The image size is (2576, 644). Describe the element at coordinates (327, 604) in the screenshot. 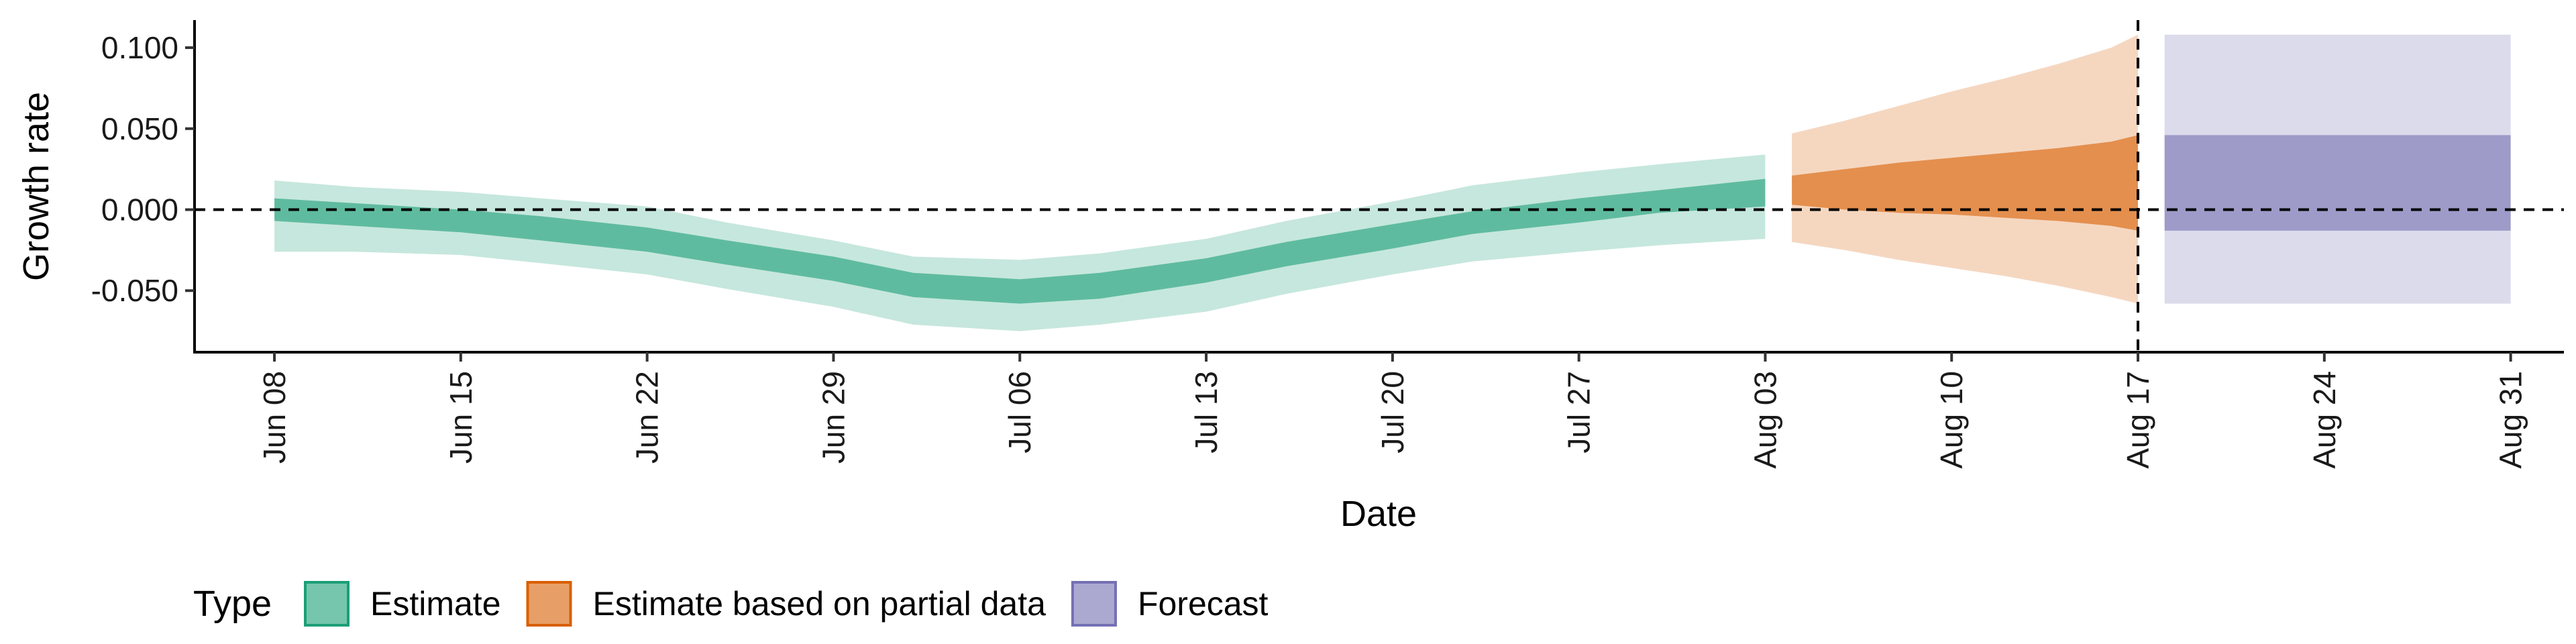

I see `legend-key-estimate` at that location.